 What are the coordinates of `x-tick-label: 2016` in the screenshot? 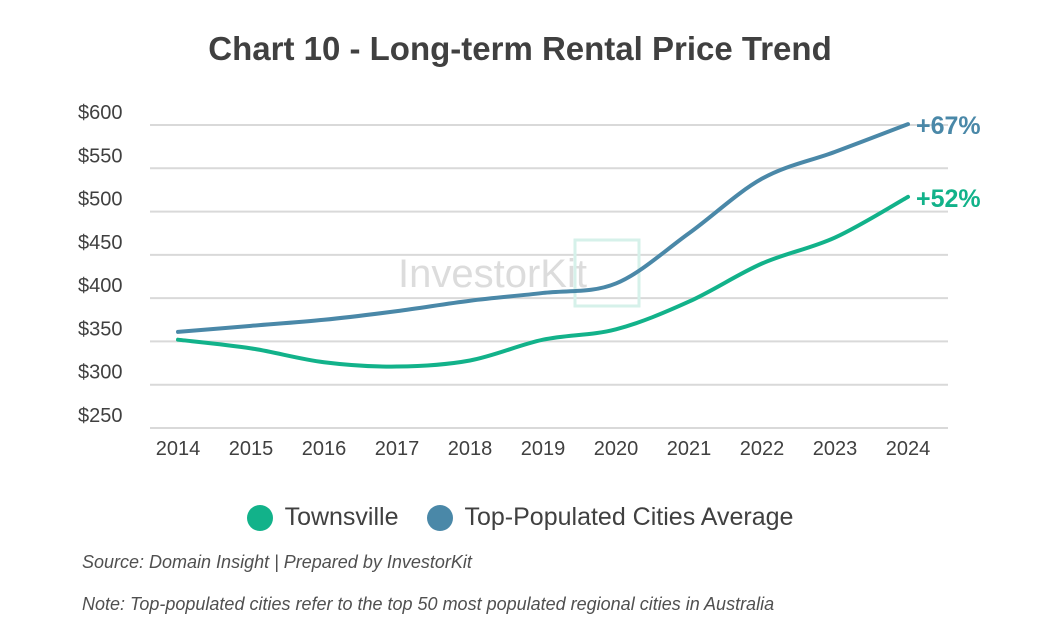 It's located at (324, 449).